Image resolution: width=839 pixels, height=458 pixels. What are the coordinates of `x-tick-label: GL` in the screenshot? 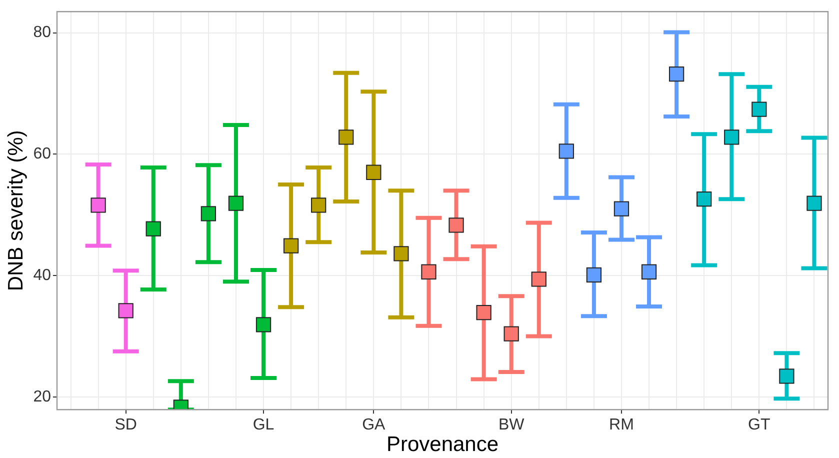 It's located at (263, 425).